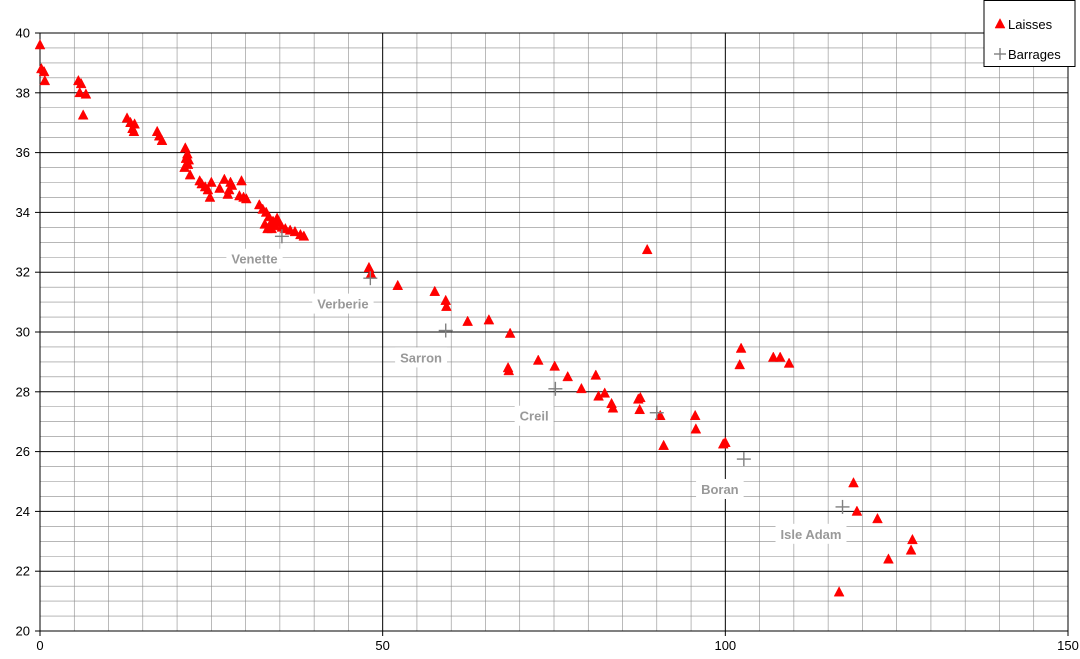 The width and height of the screenshot is (1080, 659). I want to click on annotation-label: Boran, so click(720, 489).